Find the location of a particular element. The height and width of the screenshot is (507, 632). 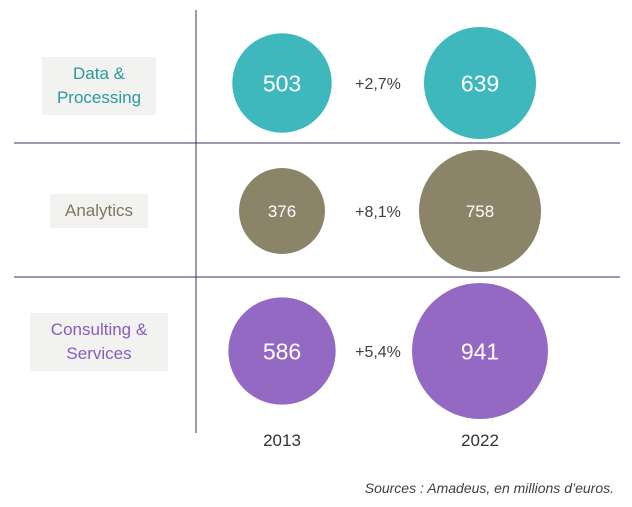

growth-label: +5,4% is located at coordinates (378, 352).